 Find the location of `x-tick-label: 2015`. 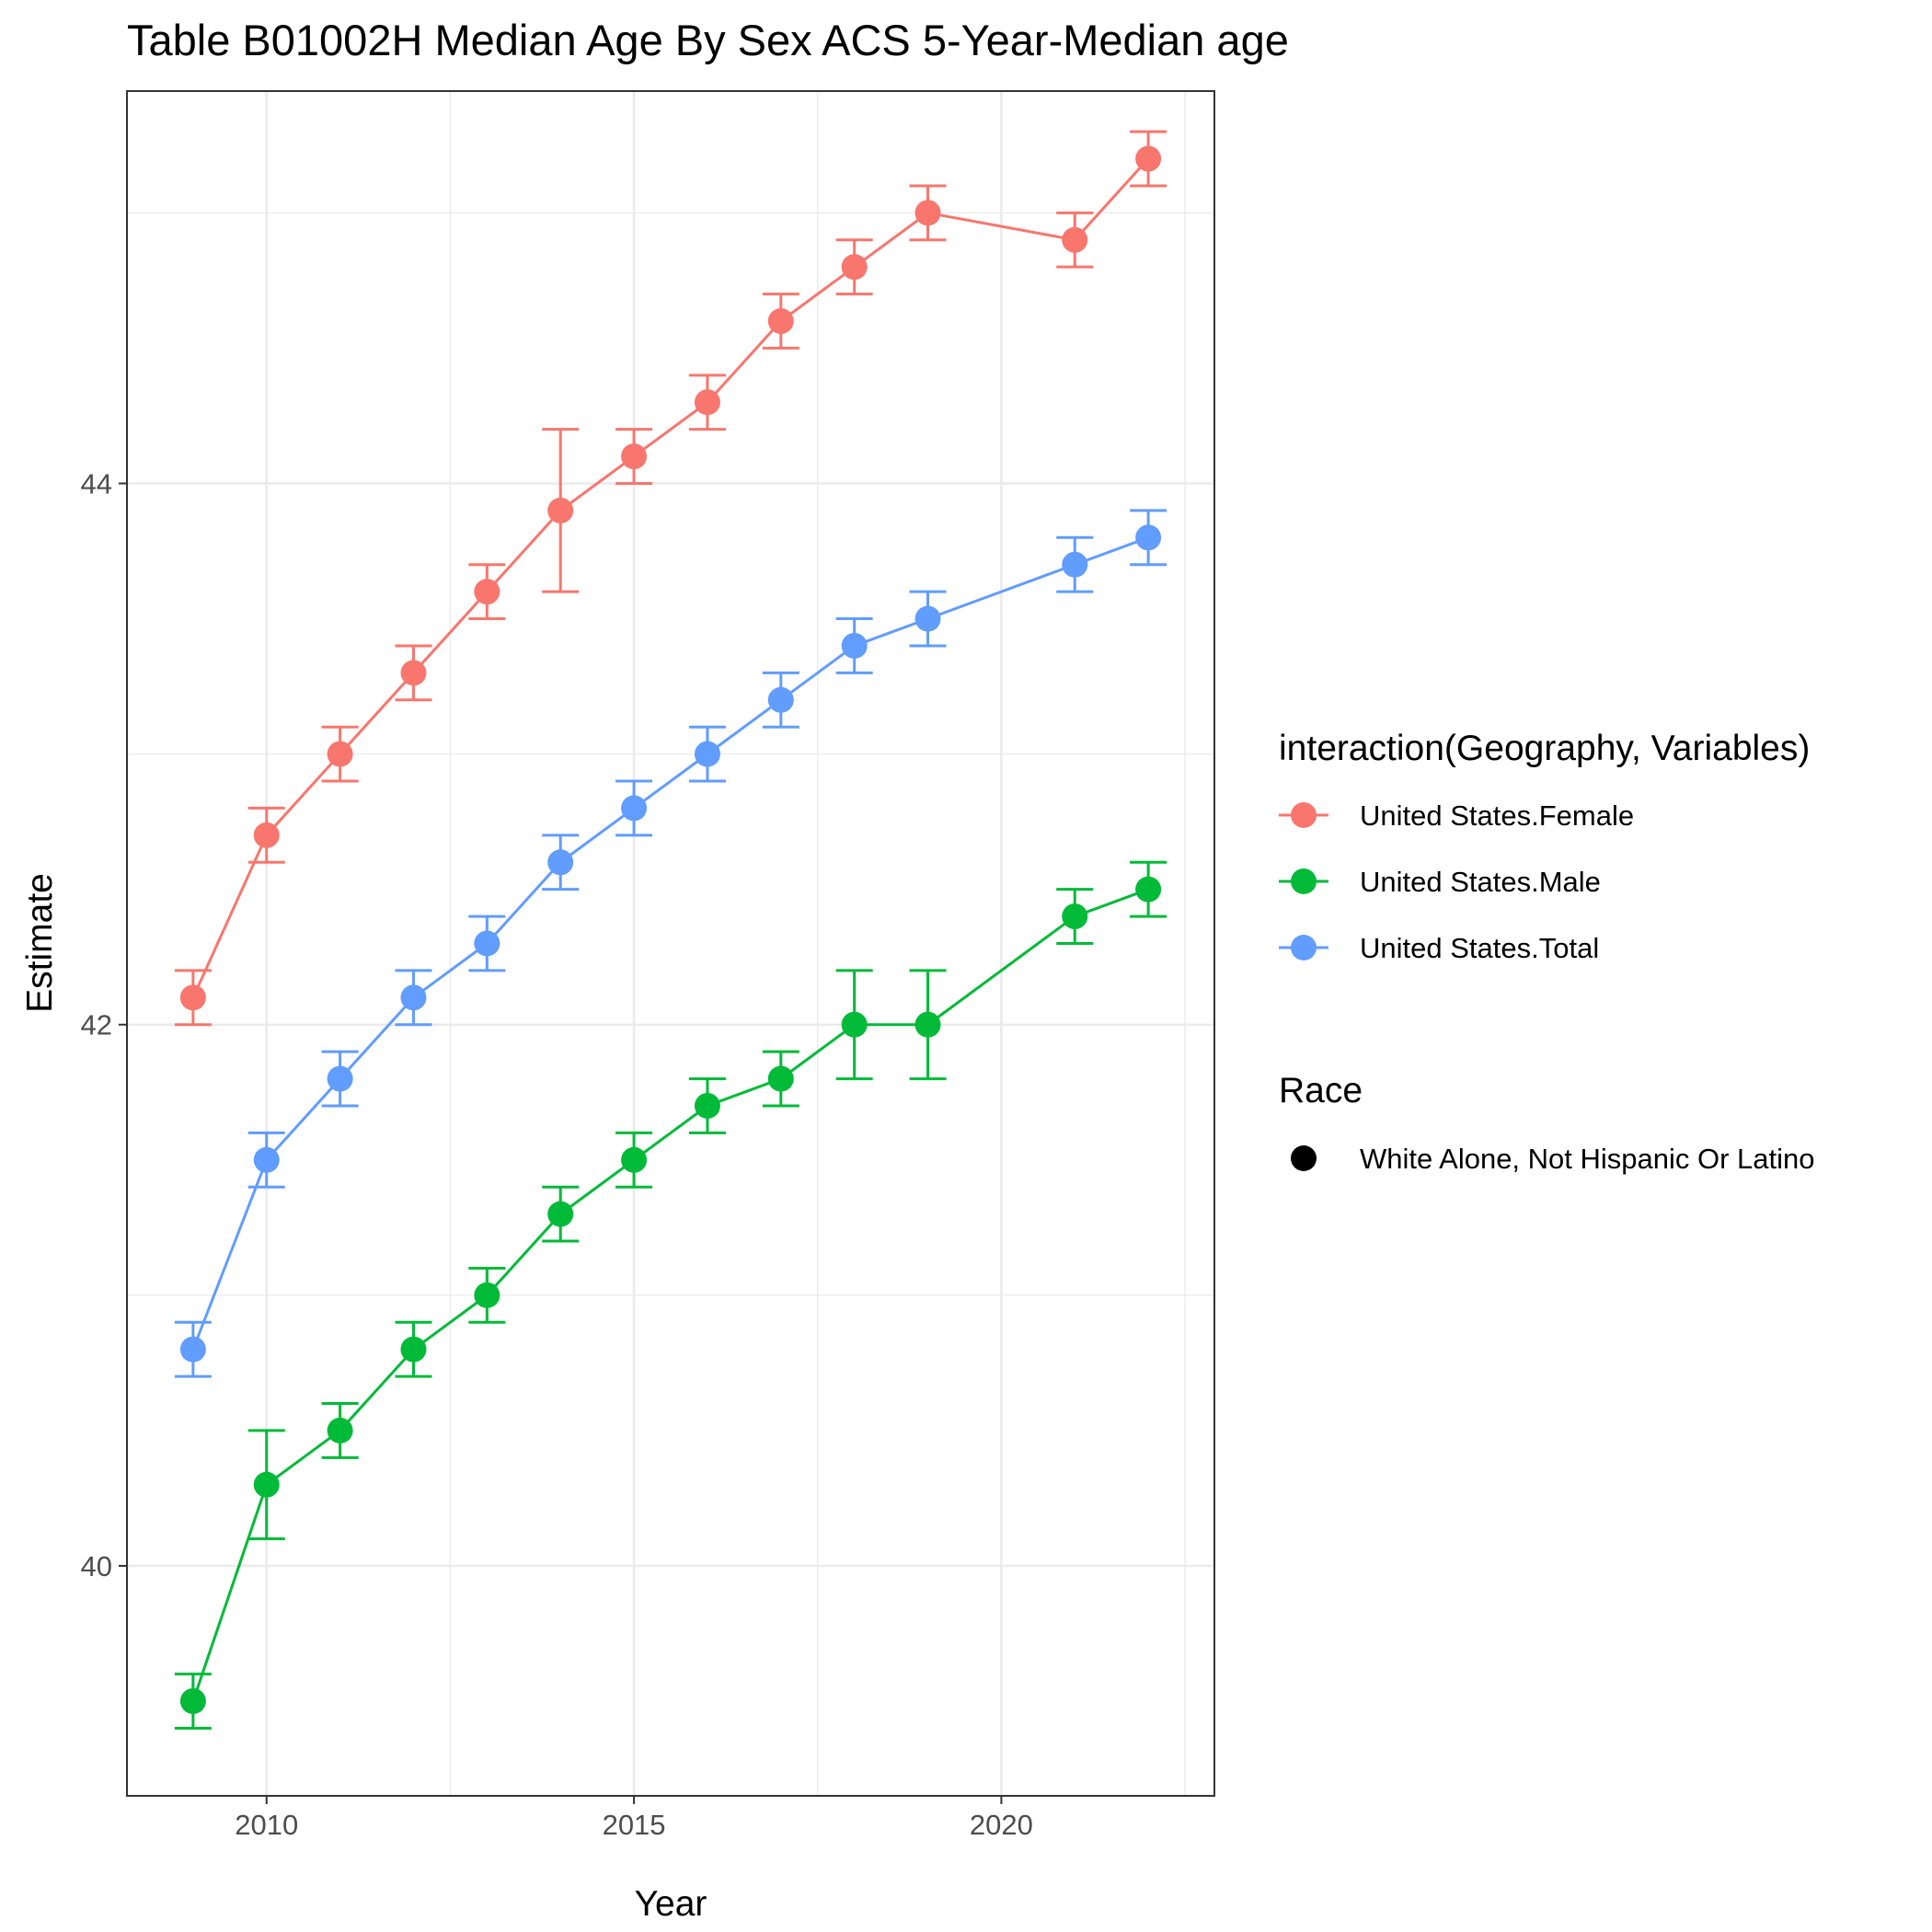

x-tick-label: 2015 is located at coordinates (634, 1825).